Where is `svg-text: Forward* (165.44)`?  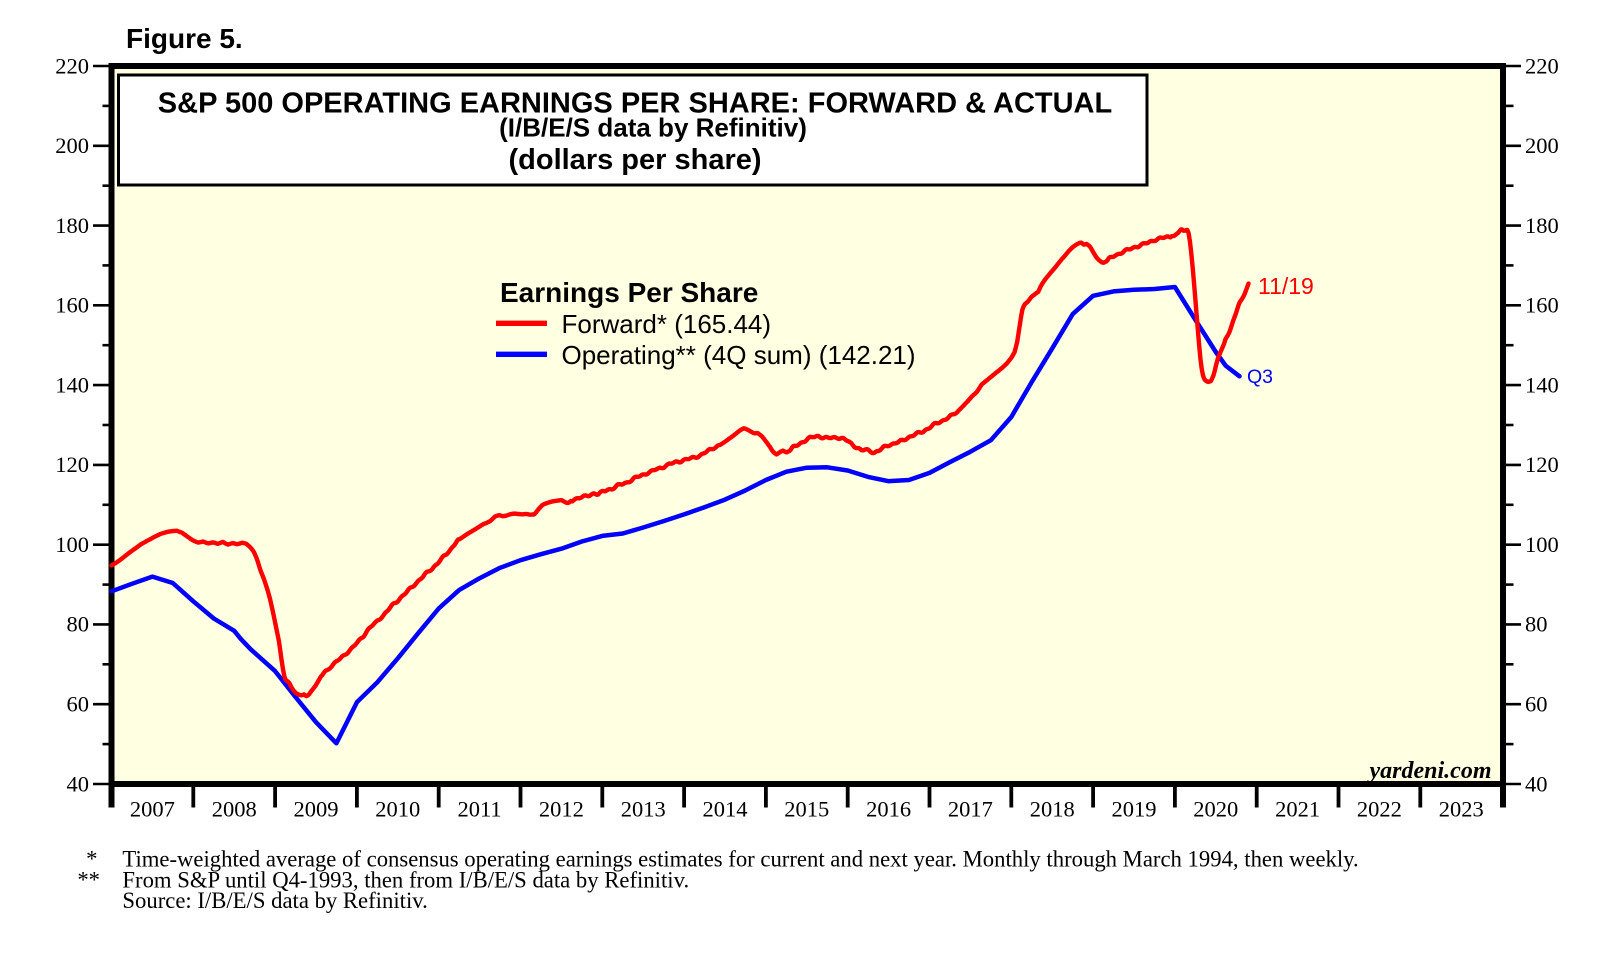
svg-text: Forward* (165.44) is located at coordinates (667, 324).